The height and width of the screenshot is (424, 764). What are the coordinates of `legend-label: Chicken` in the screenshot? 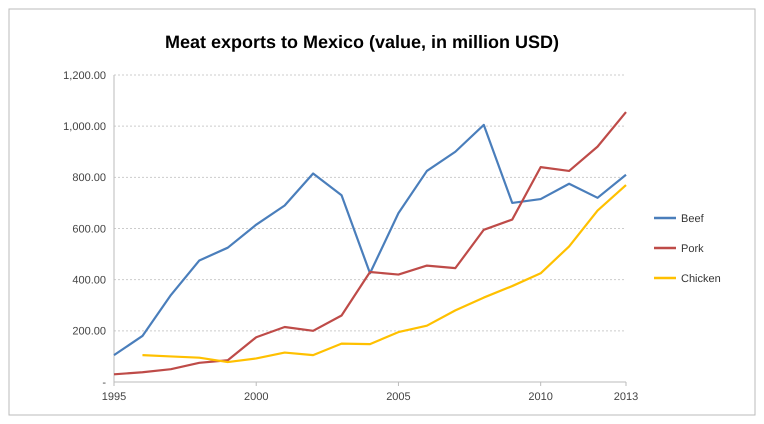 It's located at (701, 278).